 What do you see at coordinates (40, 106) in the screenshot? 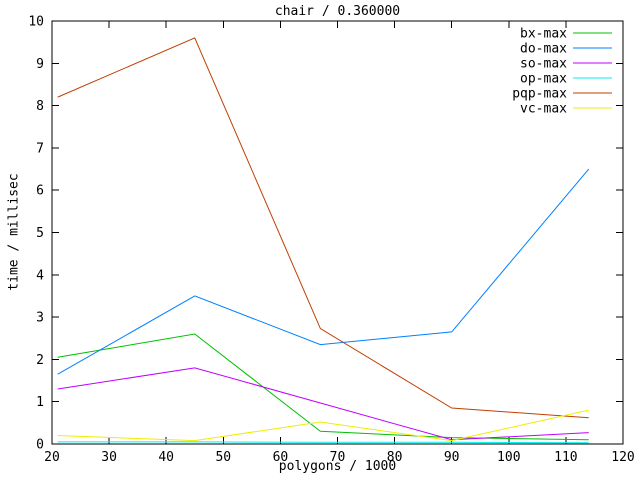
I see `y-tick-label: 8` at bounding box center [40, 106].